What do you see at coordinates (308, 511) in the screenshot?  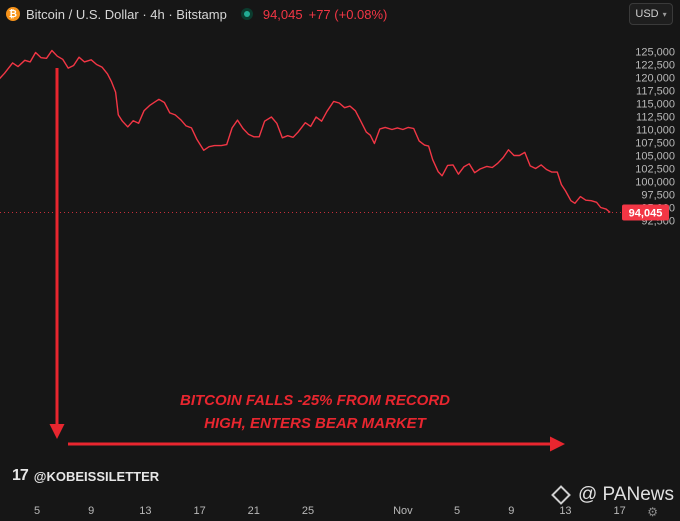 I see `x-tick-label: 25` at bounding box center [308, 511].